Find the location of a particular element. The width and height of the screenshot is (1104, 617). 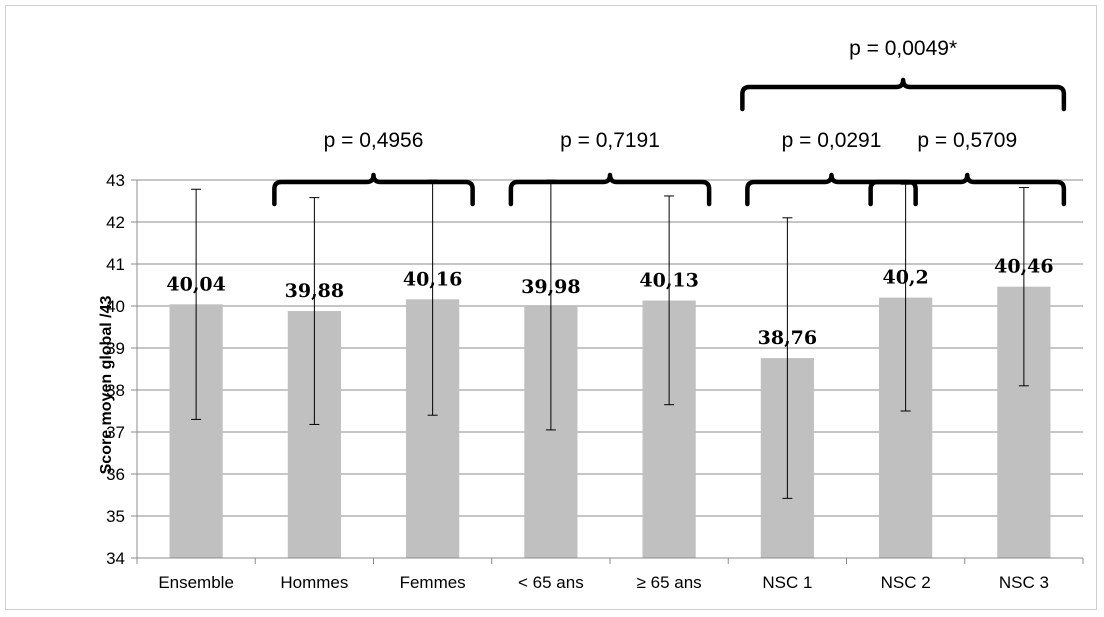

y-tick-label: 36 is located at coordinates (115, 474).